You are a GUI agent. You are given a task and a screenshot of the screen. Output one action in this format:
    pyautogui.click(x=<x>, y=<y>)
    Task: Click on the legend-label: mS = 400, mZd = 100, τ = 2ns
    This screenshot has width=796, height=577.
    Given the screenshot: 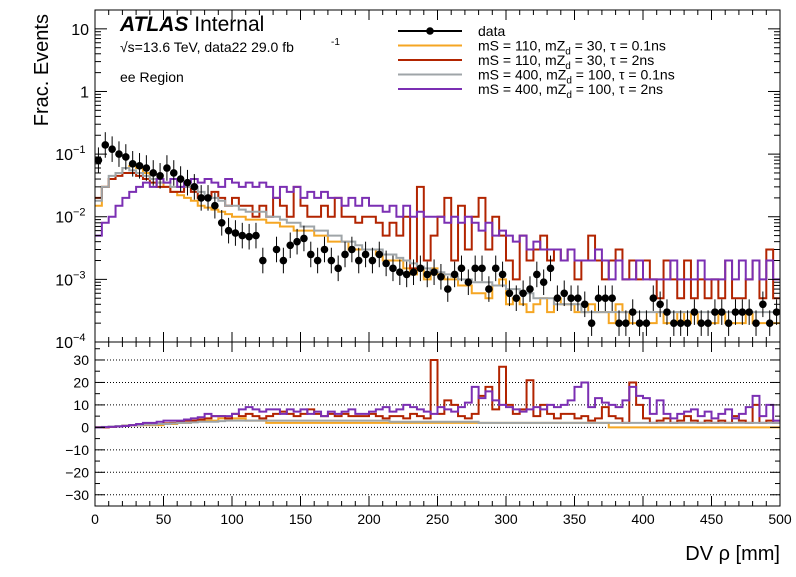 What is the action you would take?
    pyautogui.click(x=570, y=91)
    